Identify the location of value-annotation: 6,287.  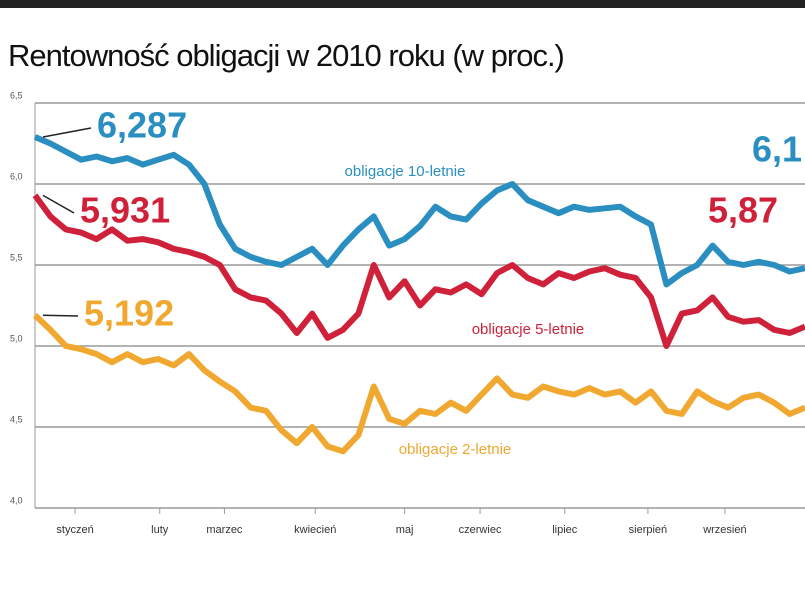
(142, 125).